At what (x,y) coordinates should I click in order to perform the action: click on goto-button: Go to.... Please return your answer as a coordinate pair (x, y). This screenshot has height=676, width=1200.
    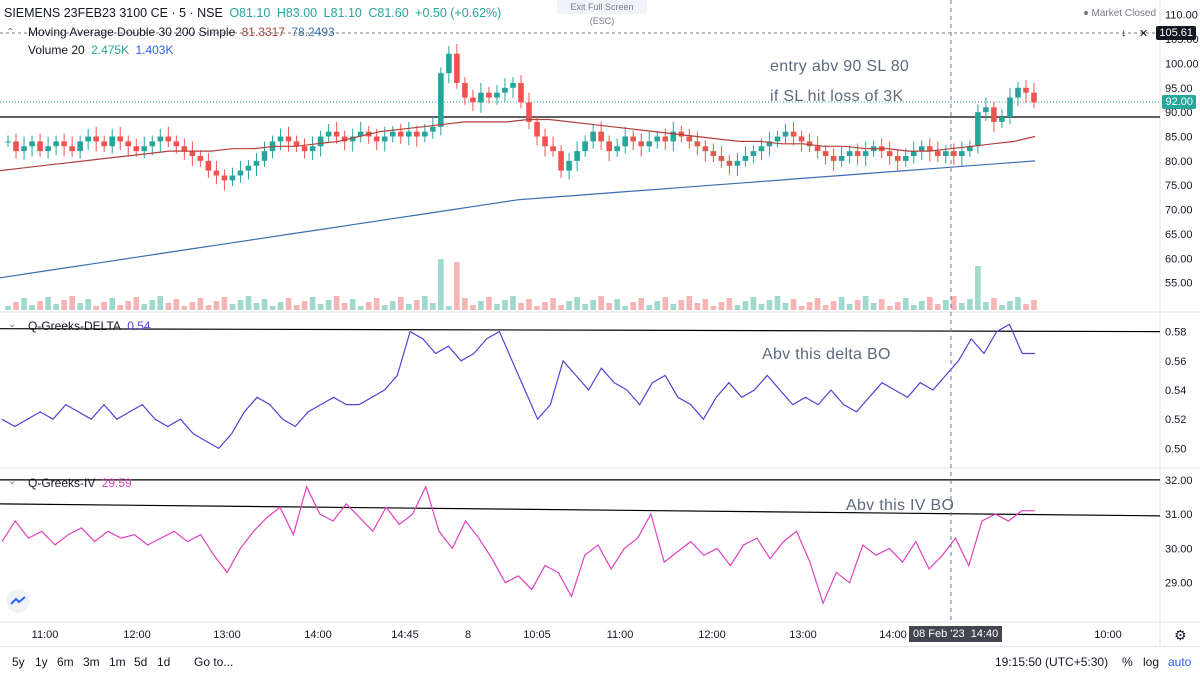
    Looking at the image, I should click on (214, 662).